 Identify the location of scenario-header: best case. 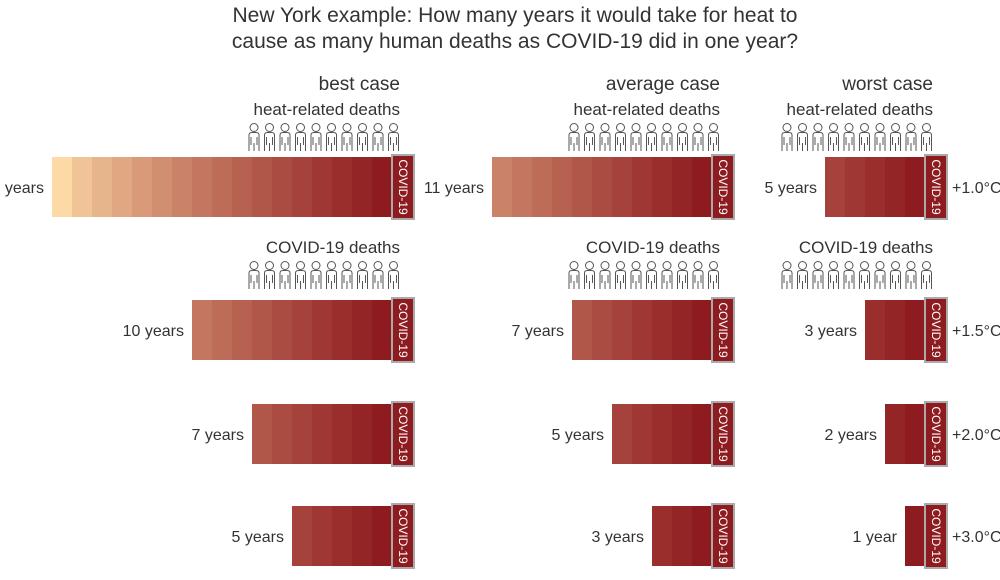
(359, 84).